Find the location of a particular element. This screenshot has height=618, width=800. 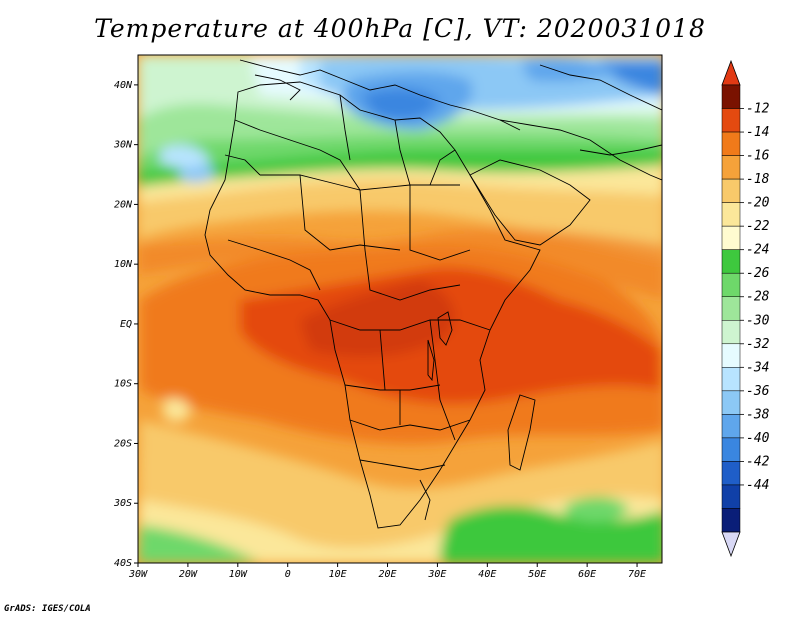

colorbar-label: -28 is located at coordinates (758, 297).